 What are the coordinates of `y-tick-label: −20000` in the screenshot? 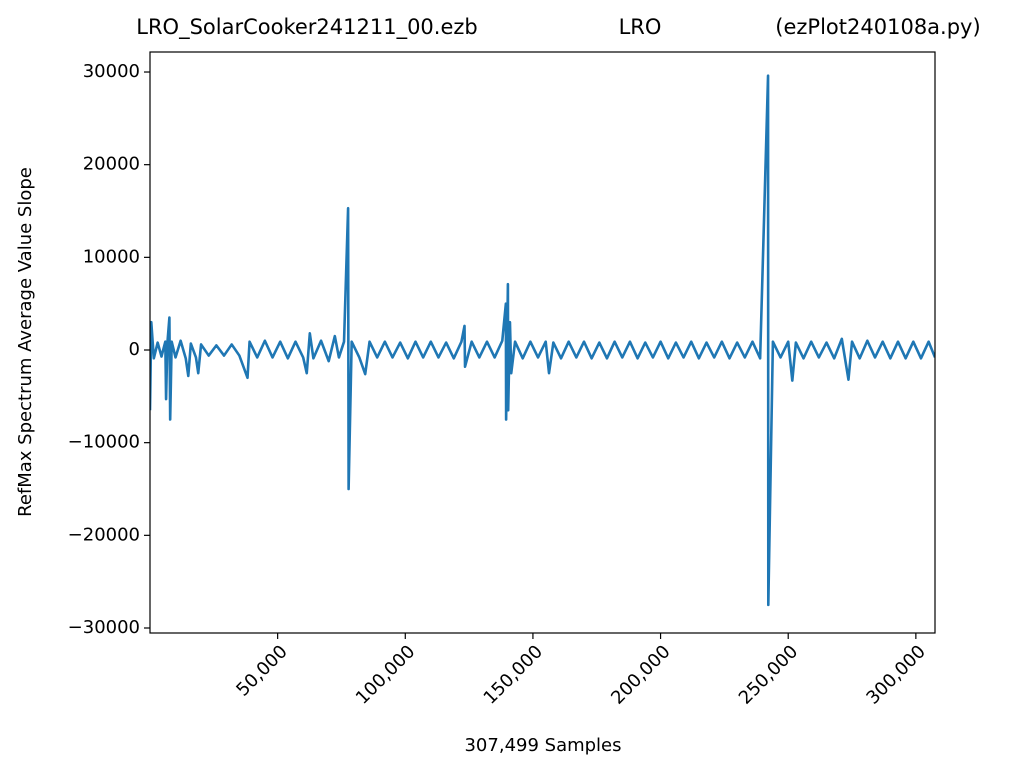 It's located at (104, 534).